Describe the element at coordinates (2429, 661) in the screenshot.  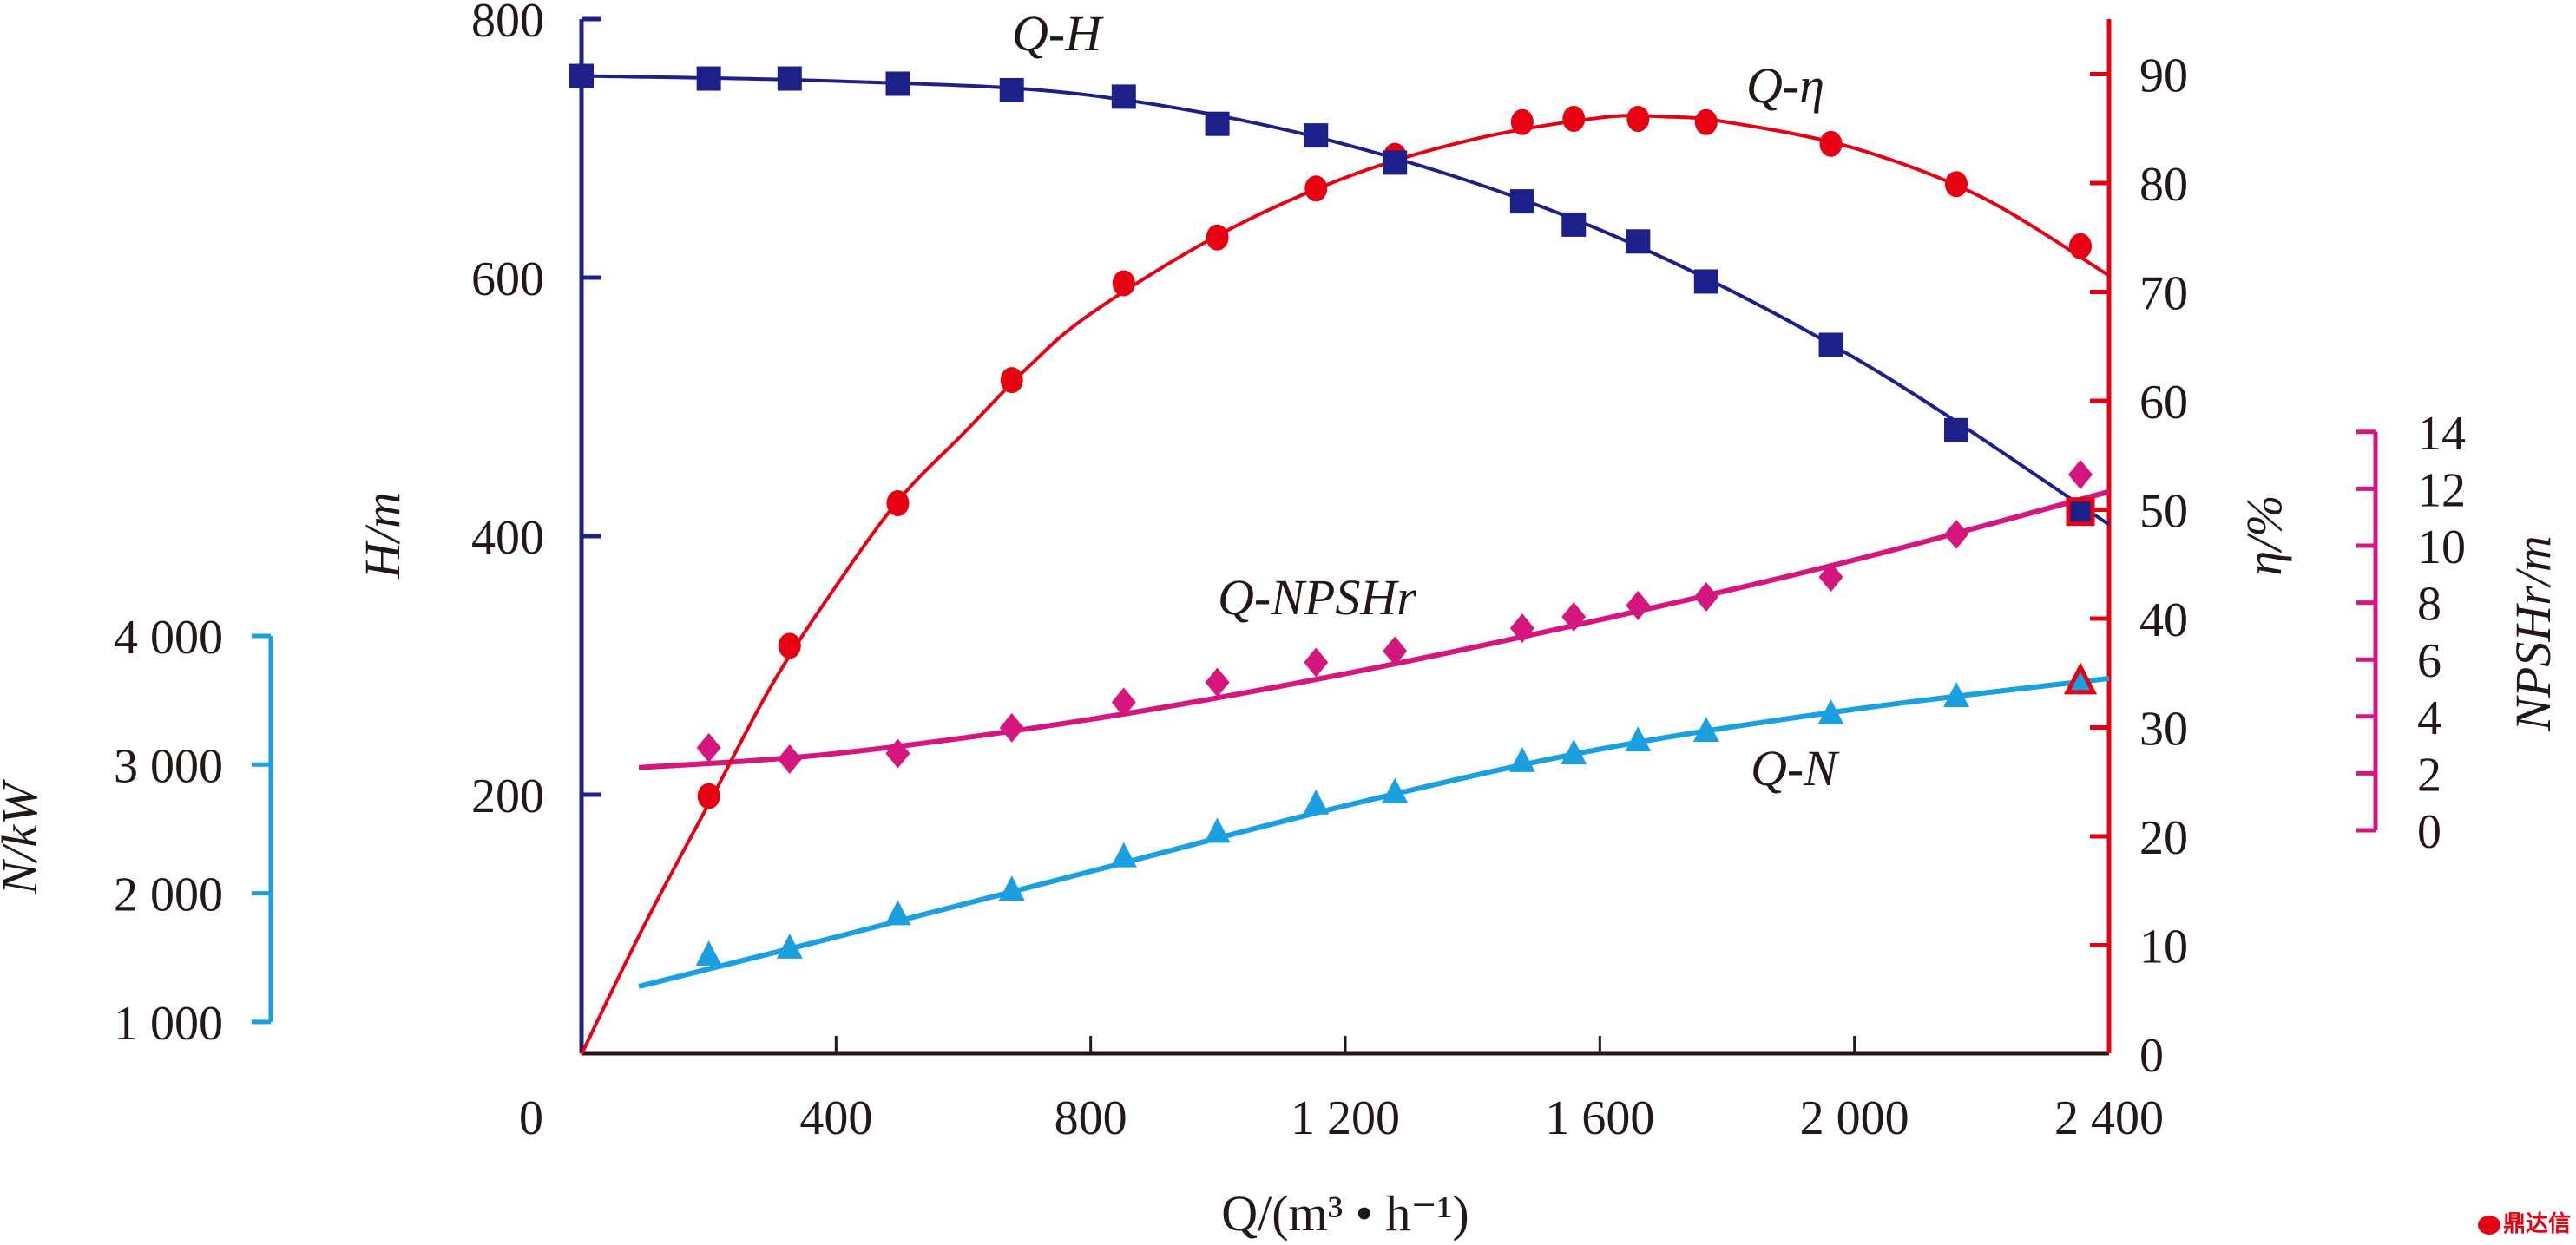
I see `npshr-tick-label: 6` at that location.